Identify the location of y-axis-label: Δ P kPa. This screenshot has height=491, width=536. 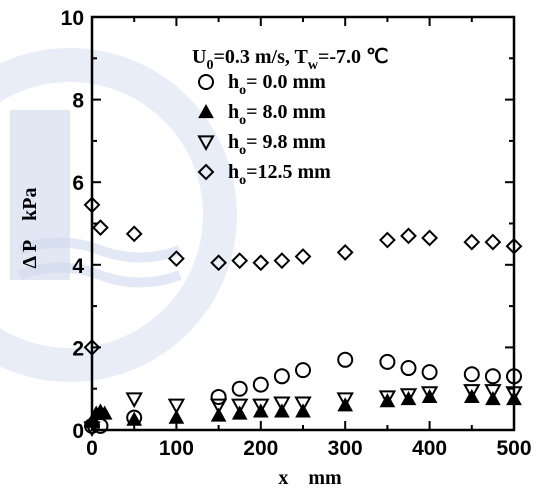
(30, 228).